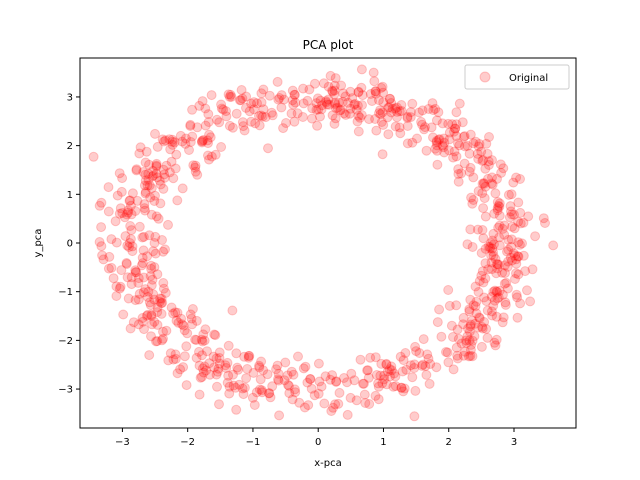  What do you see at coordinates (70, 195) in the screenshot?
I see `y-tick-label: 1` at bounding box center [70, 195].